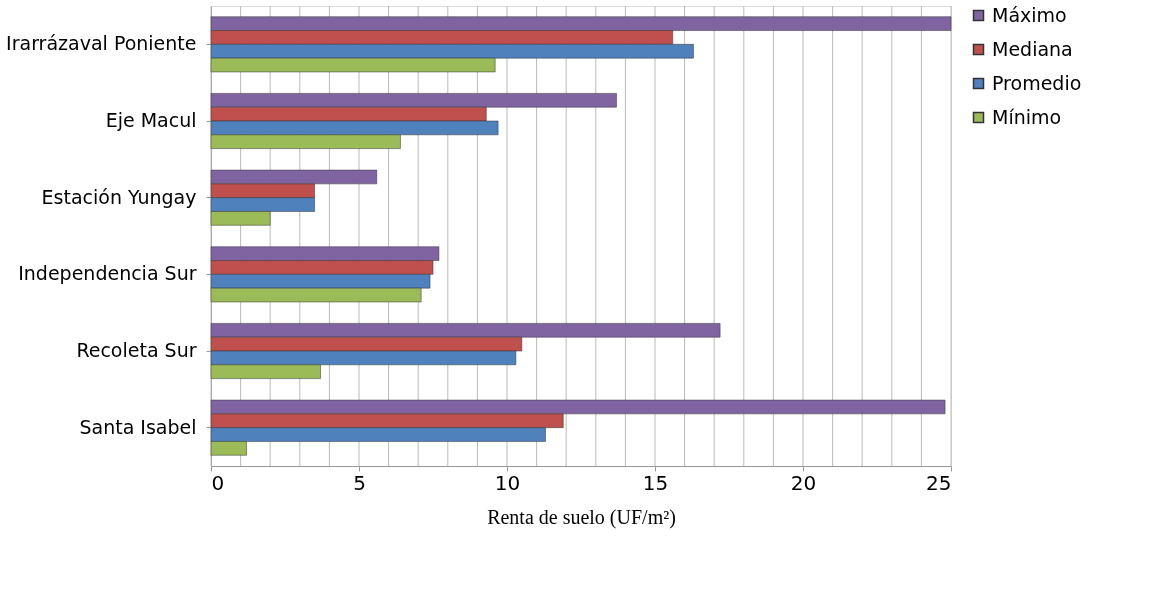 The image size is (1175, 597). Describe the element at coordinates (939, 482) in the screenshot. I see `x-tick-label: 25` at that location.